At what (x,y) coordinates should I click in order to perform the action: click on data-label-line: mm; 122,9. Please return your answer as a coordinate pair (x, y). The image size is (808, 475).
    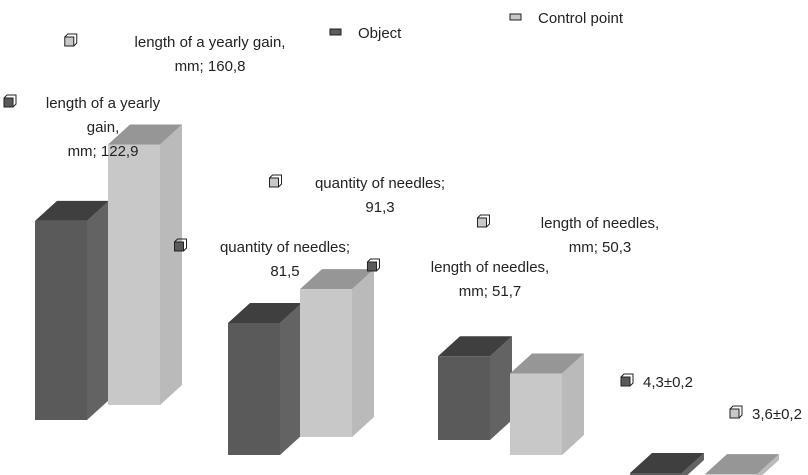
    Looking at the image, I should click on (103, 151).